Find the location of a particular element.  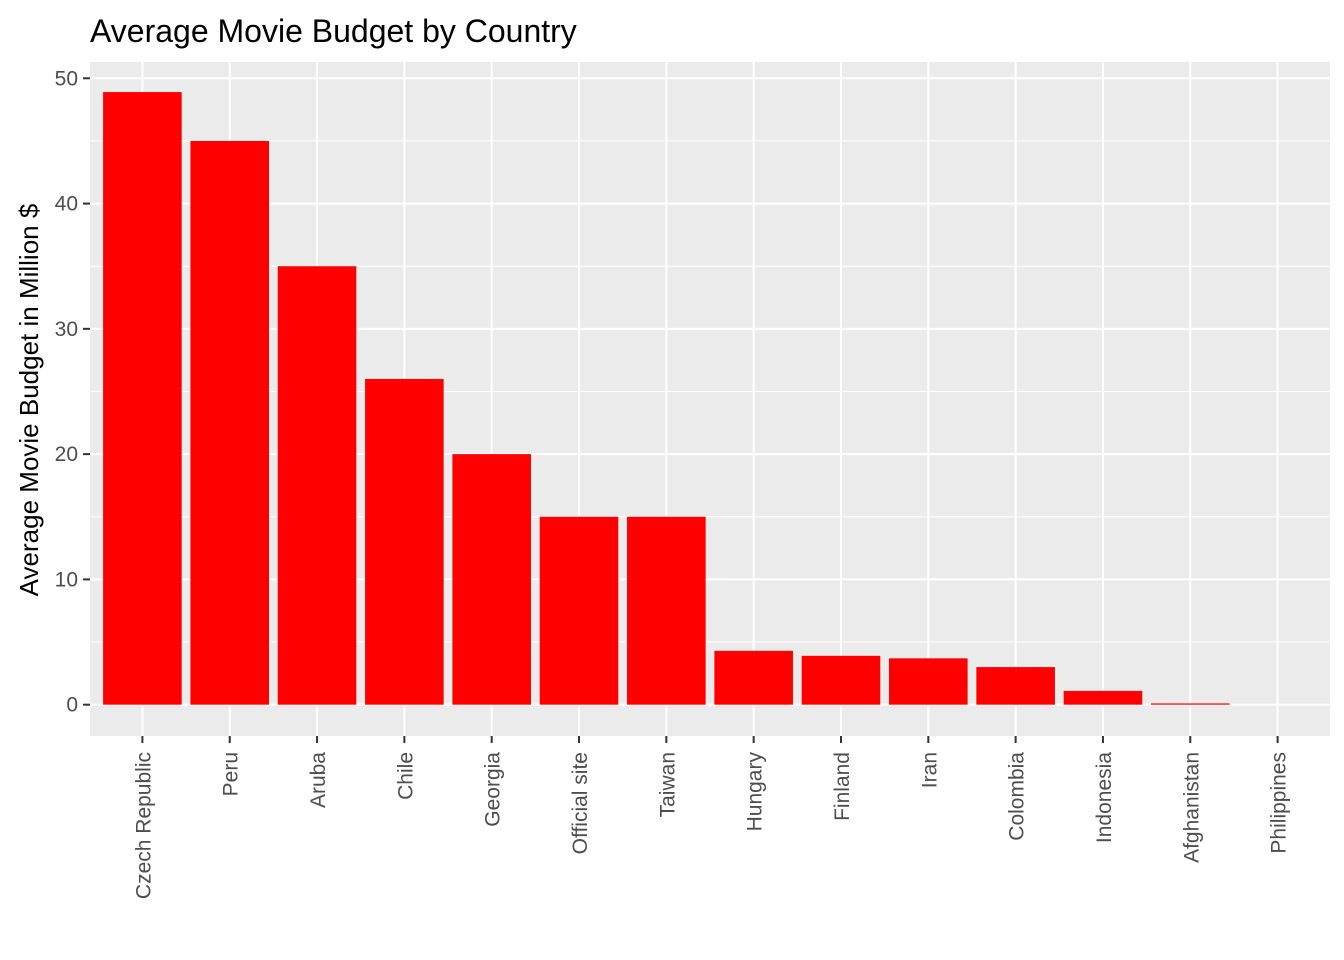

y-axis-title: Average Movie Budget in Million $ is located at coordinates (29, 399).